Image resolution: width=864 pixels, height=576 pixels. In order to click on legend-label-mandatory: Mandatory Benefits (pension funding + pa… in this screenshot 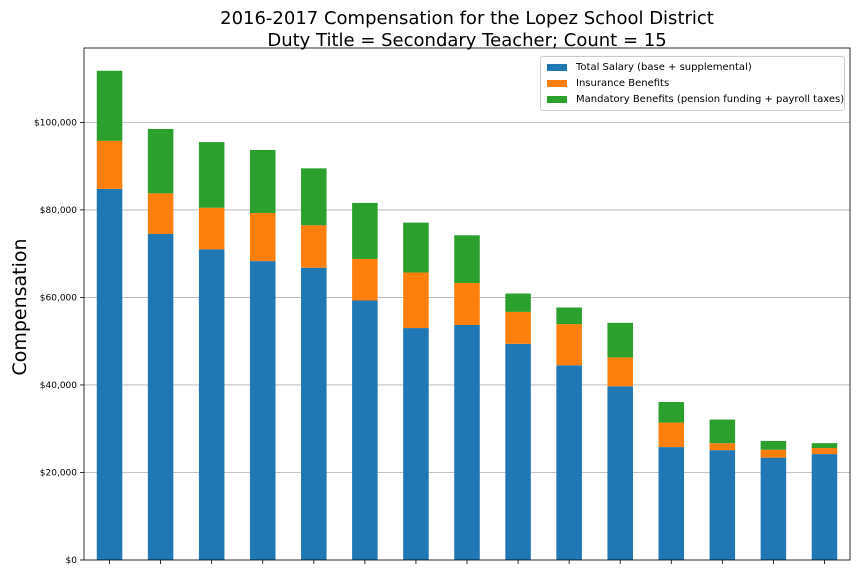, I will do `click(710, 99)`.